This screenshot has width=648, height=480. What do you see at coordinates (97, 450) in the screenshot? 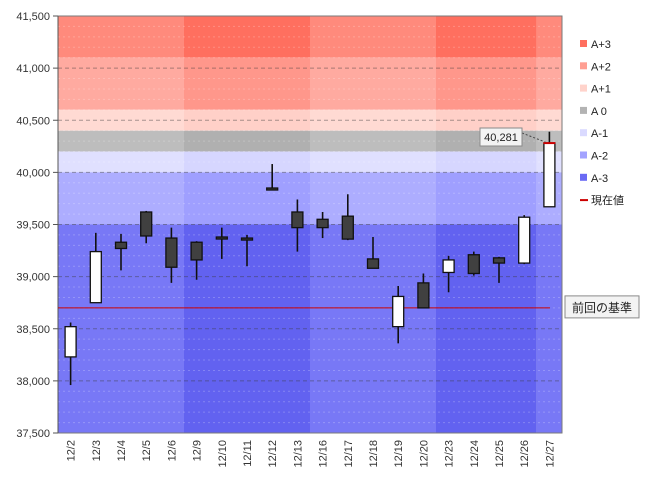
I see `x-tick-label: 12/3` at bounding box center [97, 450].